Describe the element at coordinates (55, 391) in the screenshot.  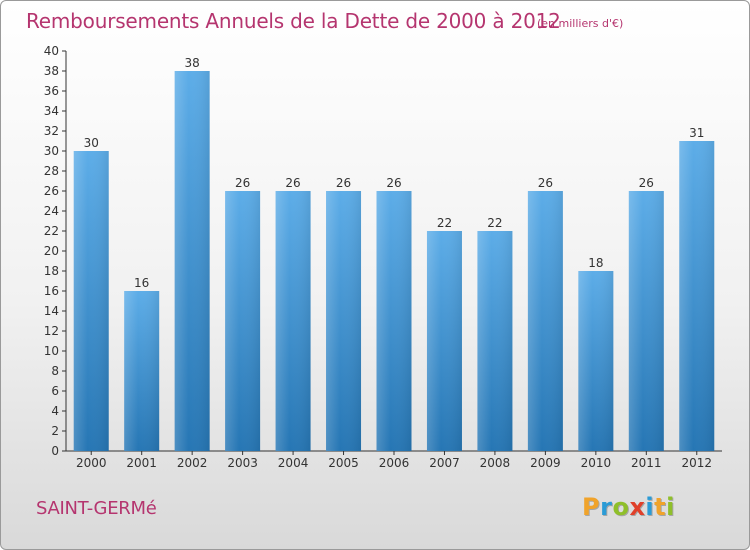
I see `y-tick-label: 6` at that location.